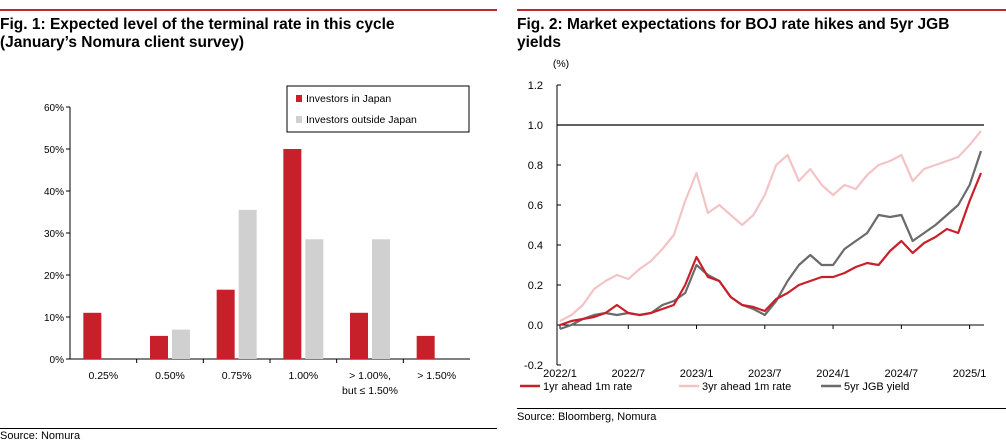 The height and width of the screenshot is (447, 1006). I want to click on y-tick-label: 0.2, so click(535, 286).